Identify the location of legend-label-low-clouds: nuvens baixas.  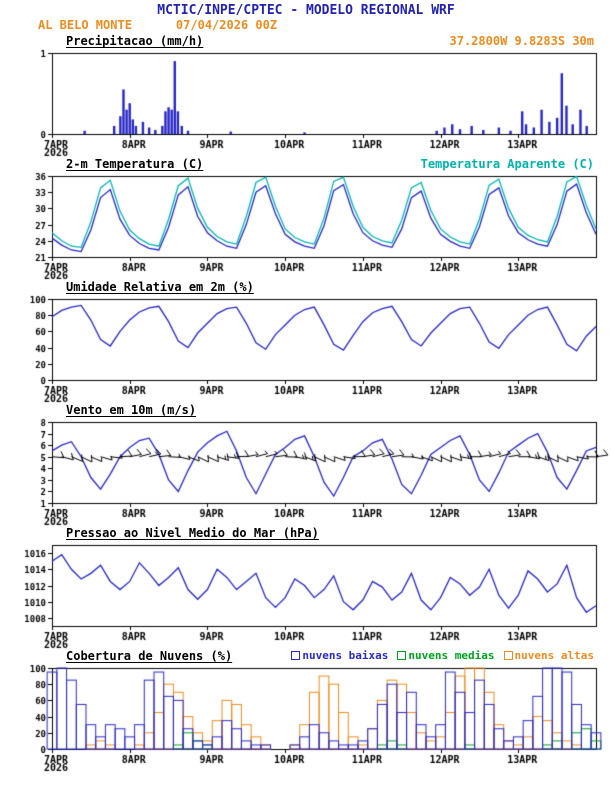
(345, 655).